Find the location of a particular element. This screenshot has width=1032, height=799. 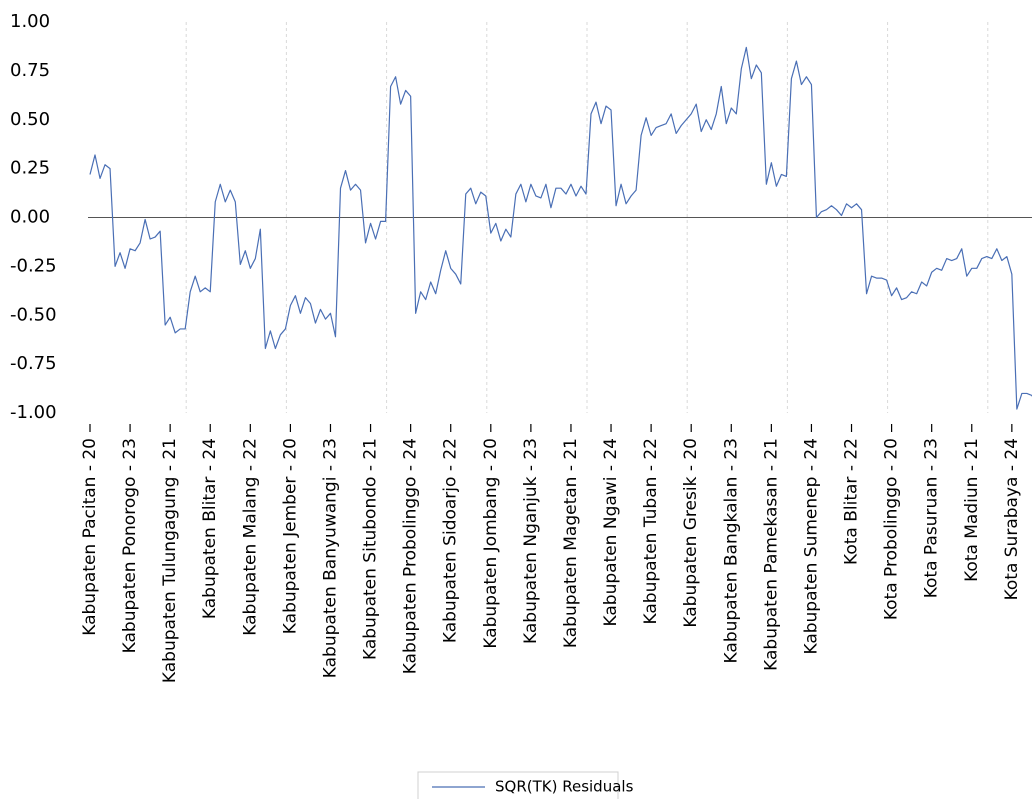

y-tick-label: 0.75 is located at coordinates (30, 70).